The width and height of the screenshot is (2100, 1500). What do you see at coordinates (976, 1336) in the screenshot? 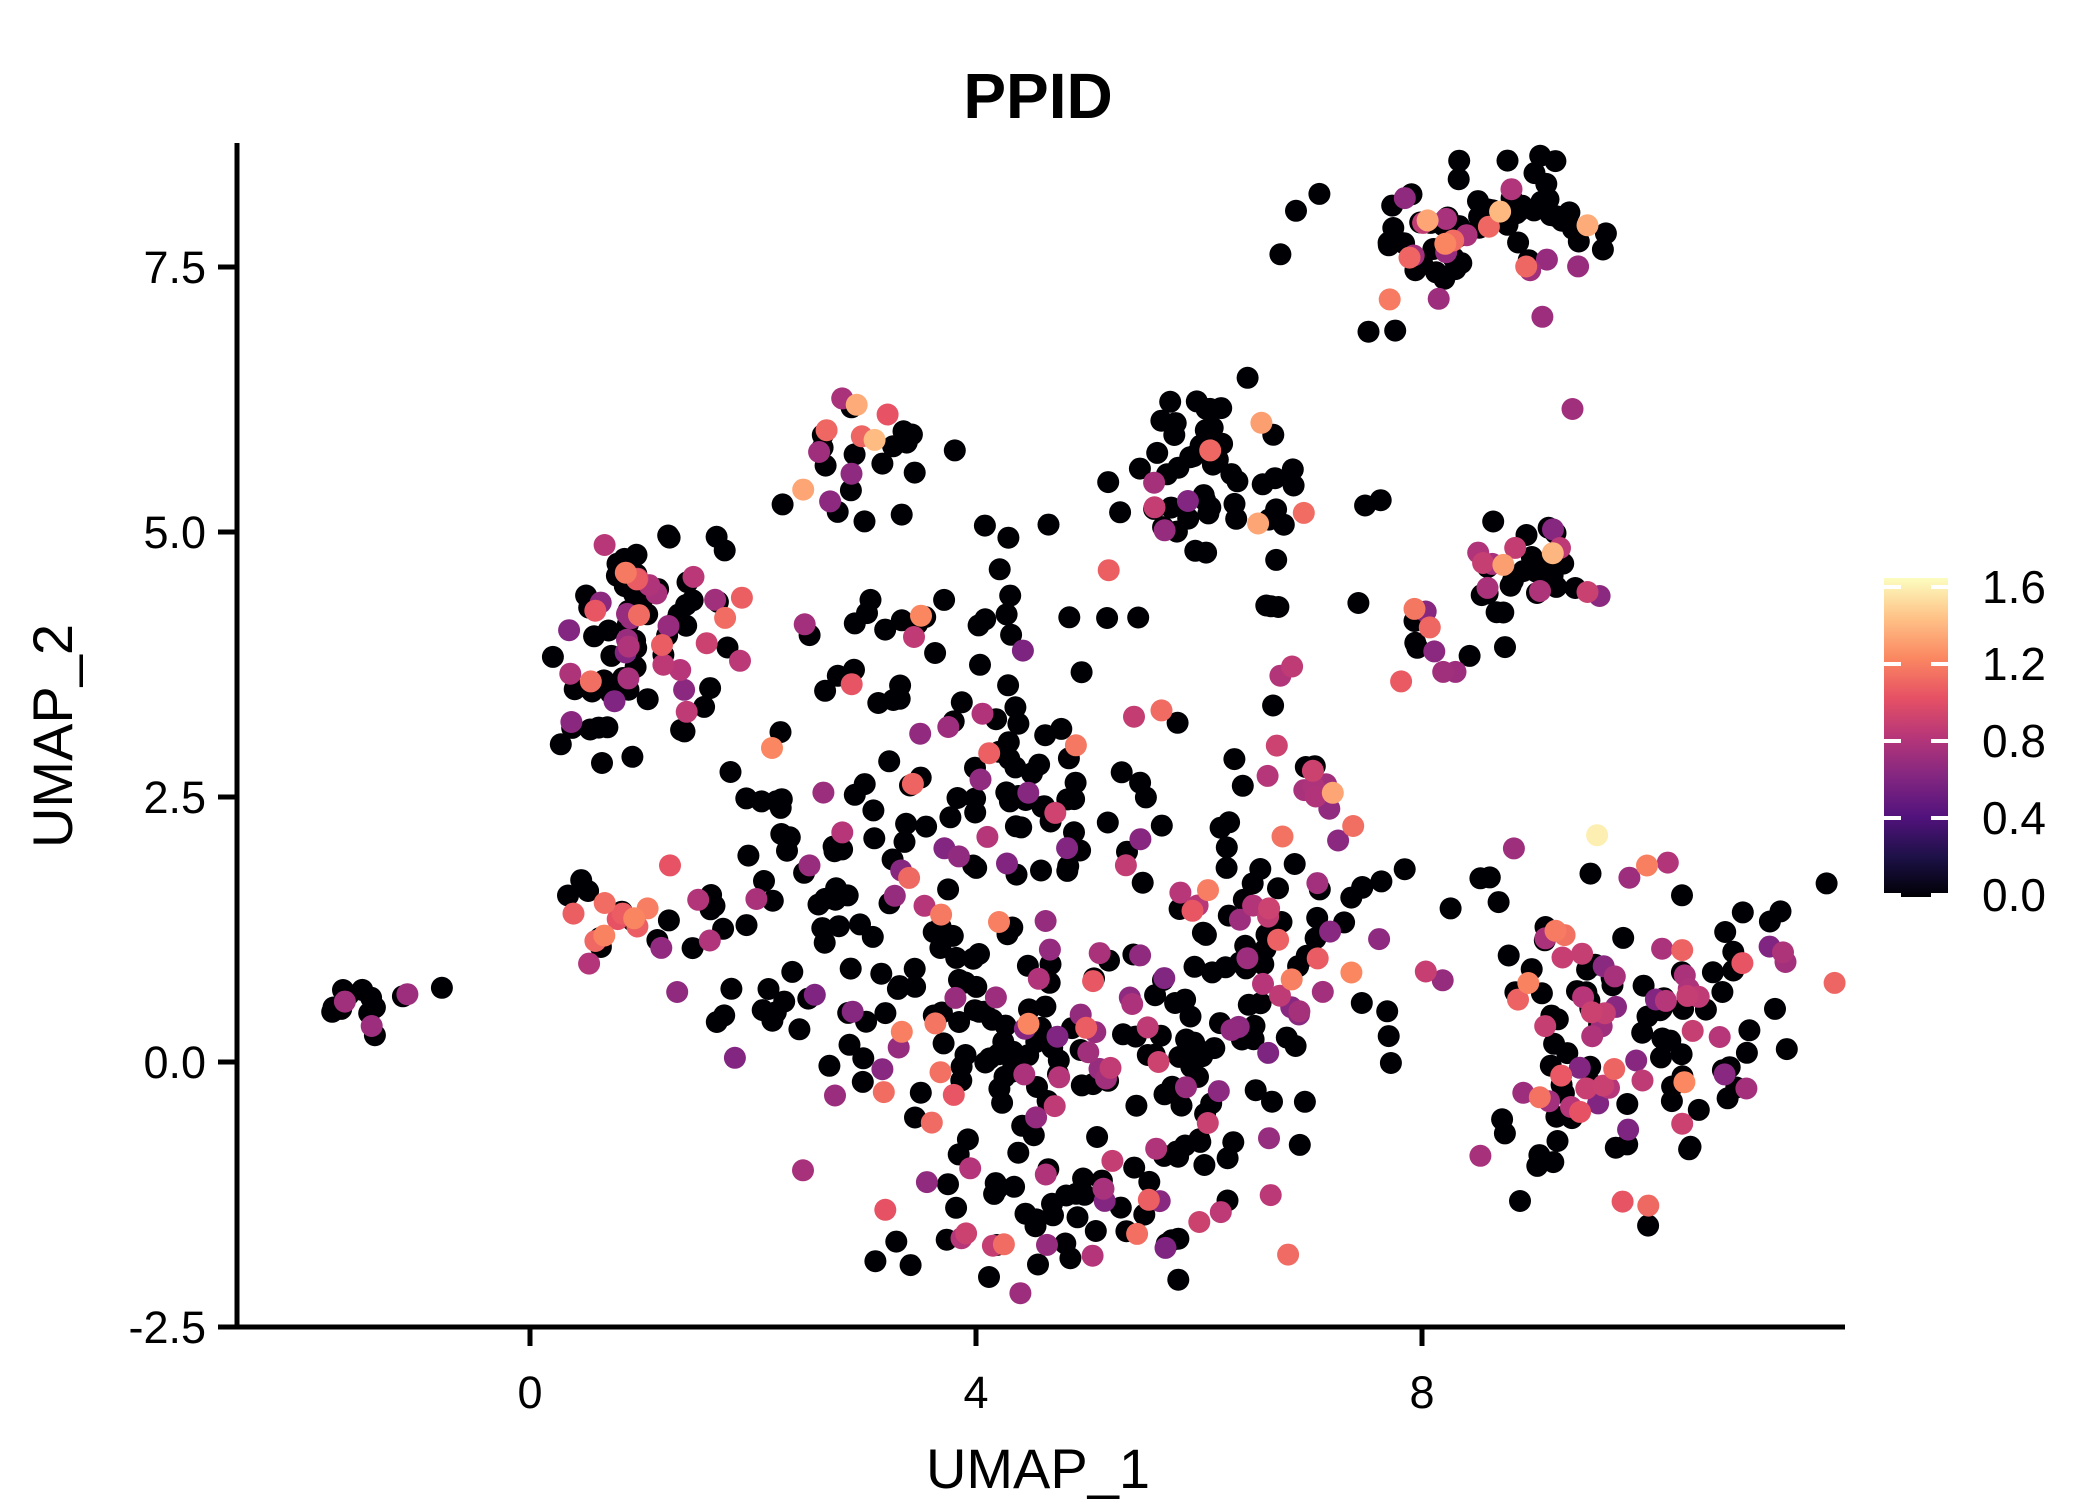
I see `x-tick-marks` at bounding box center [976, 1336].